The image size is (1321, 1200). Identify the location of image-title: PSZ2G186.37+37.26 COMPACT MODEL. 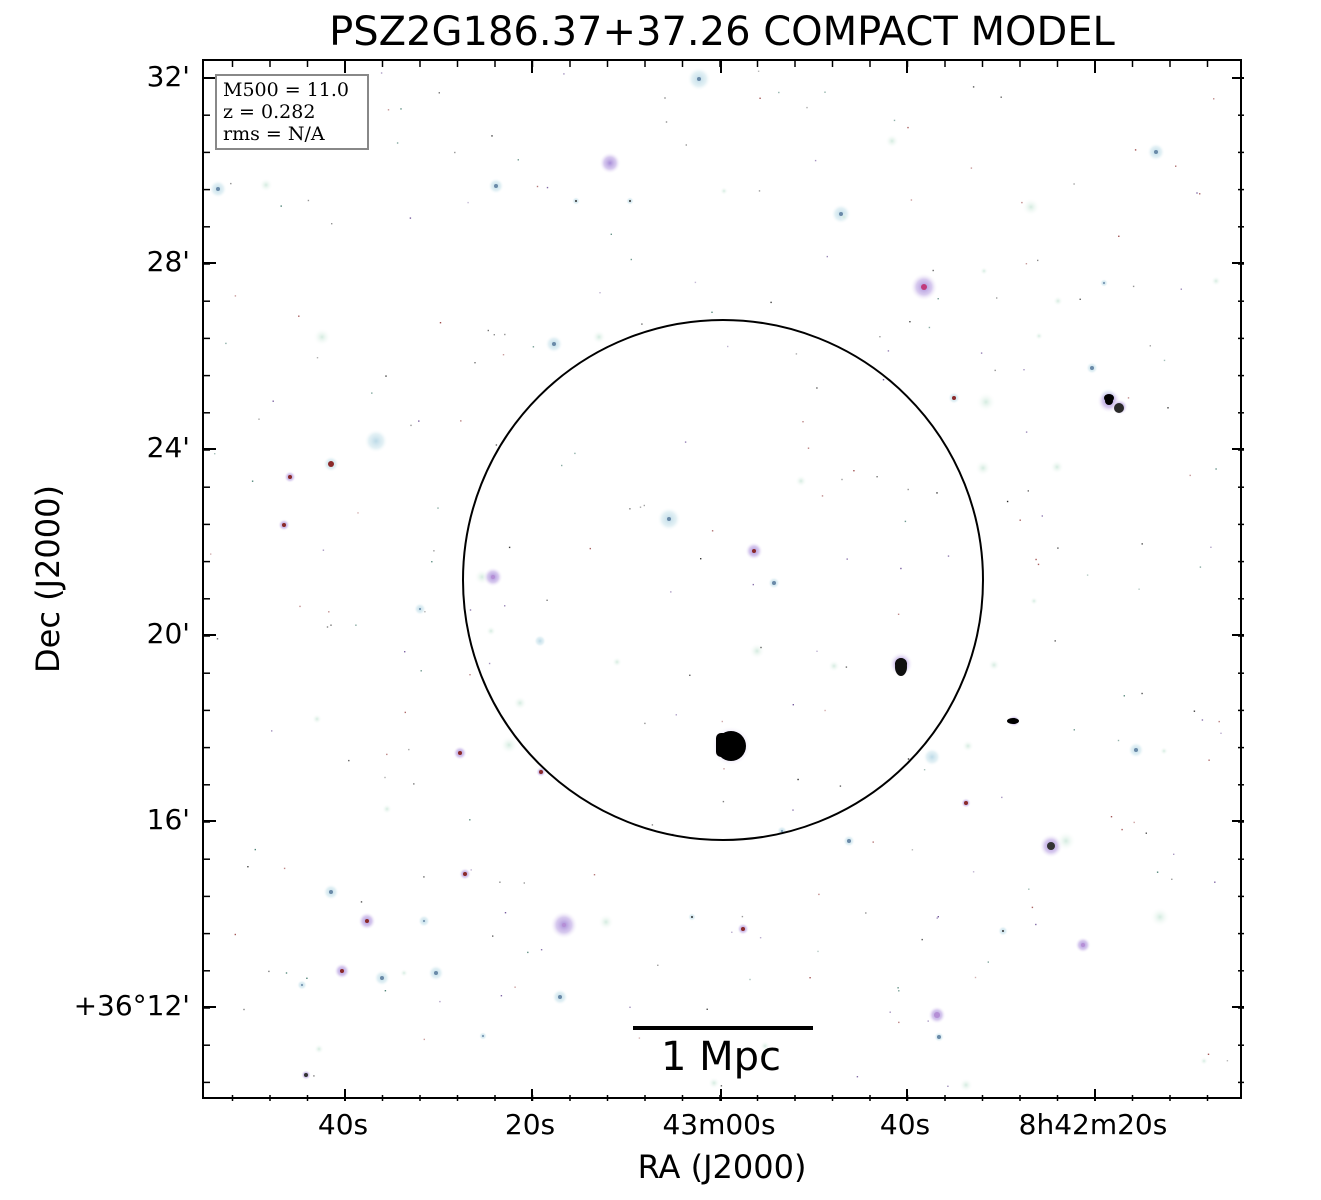
(722, 32).